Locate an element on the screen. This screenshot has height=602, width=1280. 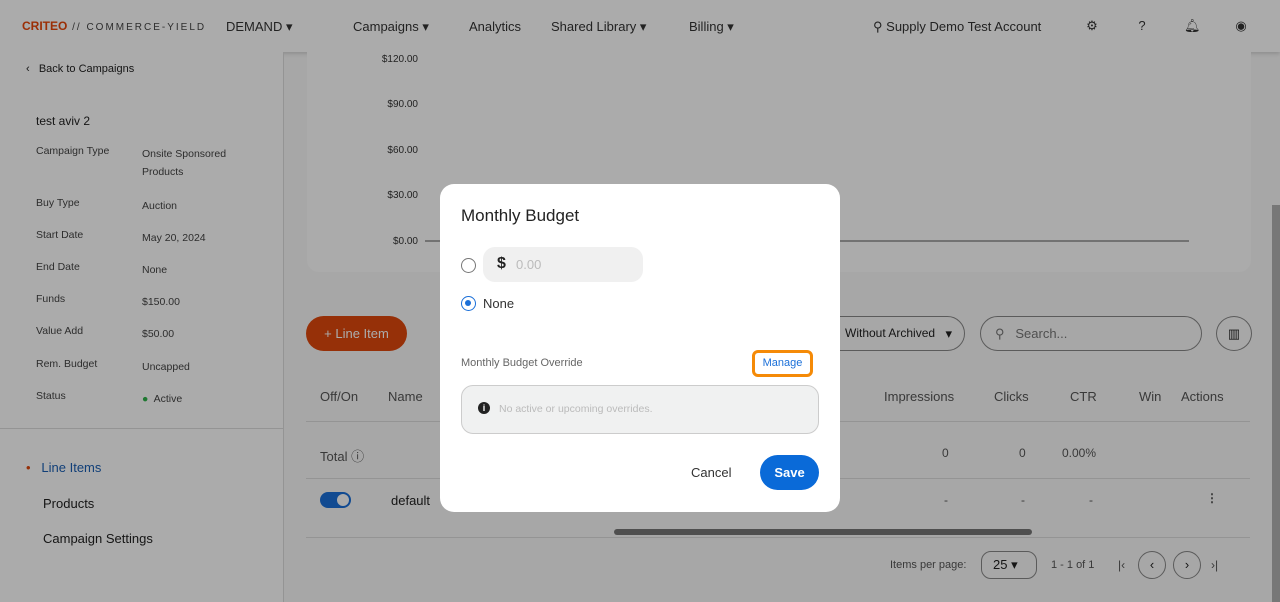
row-ctr: - is located at coordinates (1091, 500).